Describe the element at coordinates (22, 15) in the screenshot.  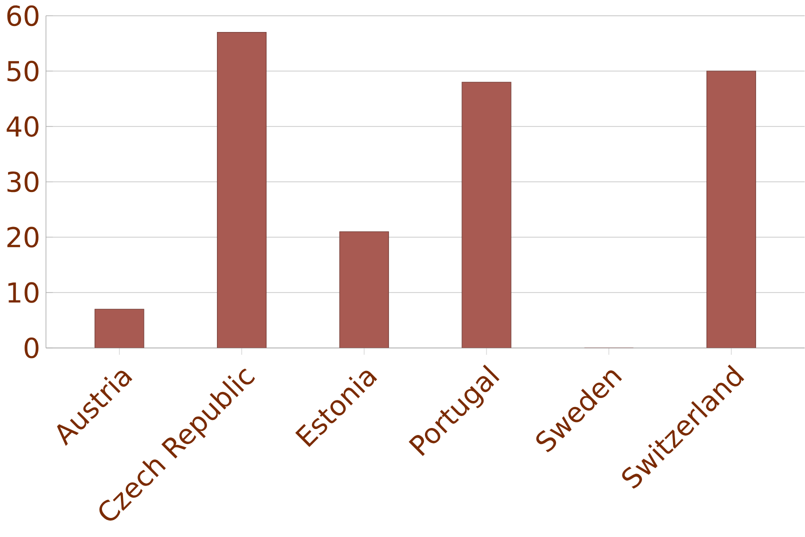
I see `y-tick-label: 60` at that location.